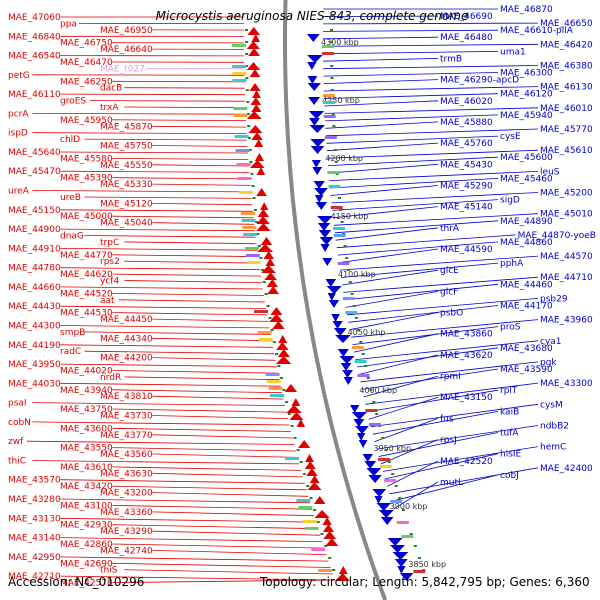 This screenshot has width=600, height=600. I want to click on left-gene-label: MAE_45330, so click(126, 185).